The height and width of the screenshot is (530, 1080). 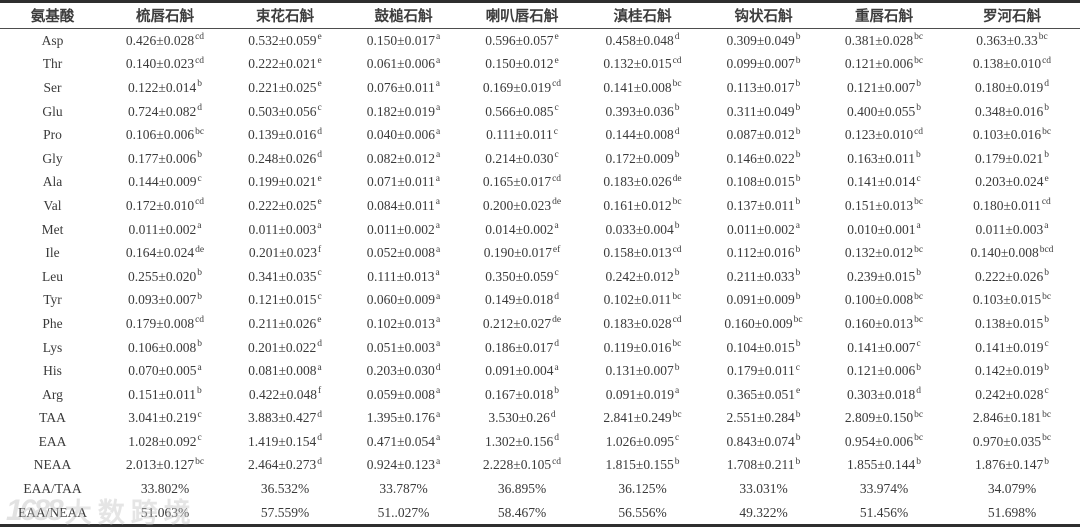 I want to click on value-cell: 2.013±0.127bc, so click(x=165, y=464).